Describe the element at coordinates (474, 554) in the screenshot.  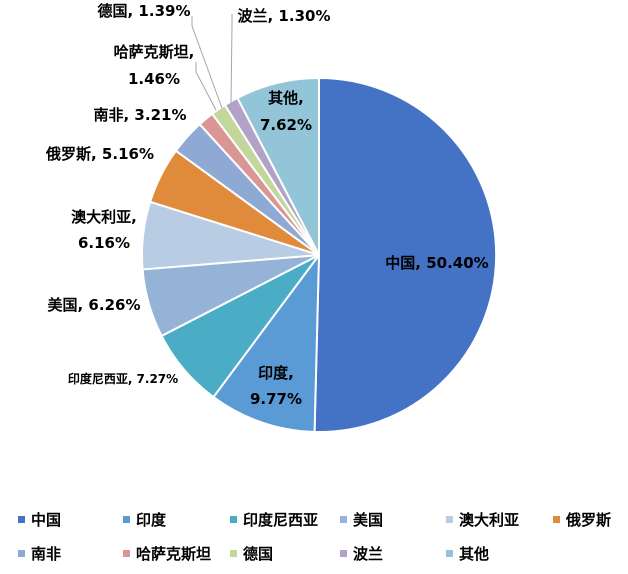
I see `legend-label: 其他` at that location.